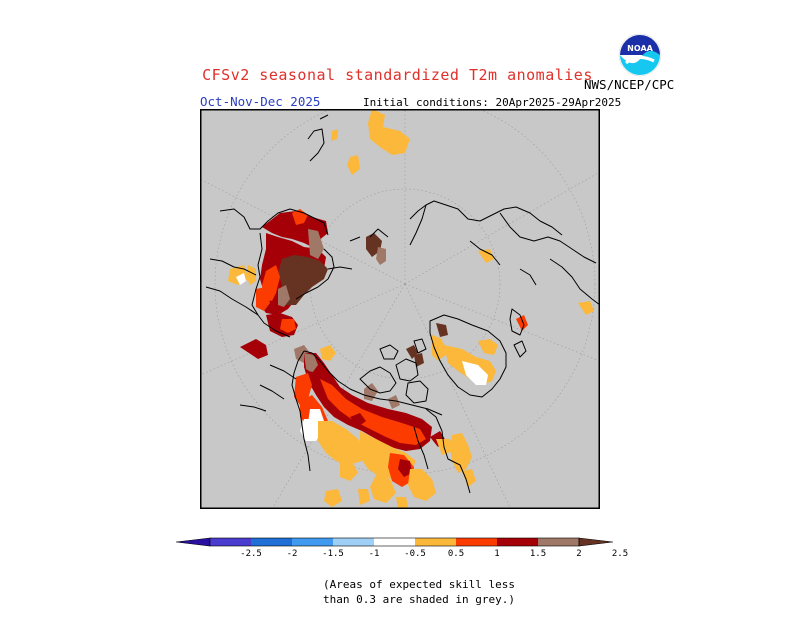 The image size is (800, 618). What do you see at coordinates (401, 548) in the screenshot?
I see `color-legend: -2.5 -2 -1.5 -1 -0.5 0.5 1 1.5 2 2.5` at bounding box center [401, 548].